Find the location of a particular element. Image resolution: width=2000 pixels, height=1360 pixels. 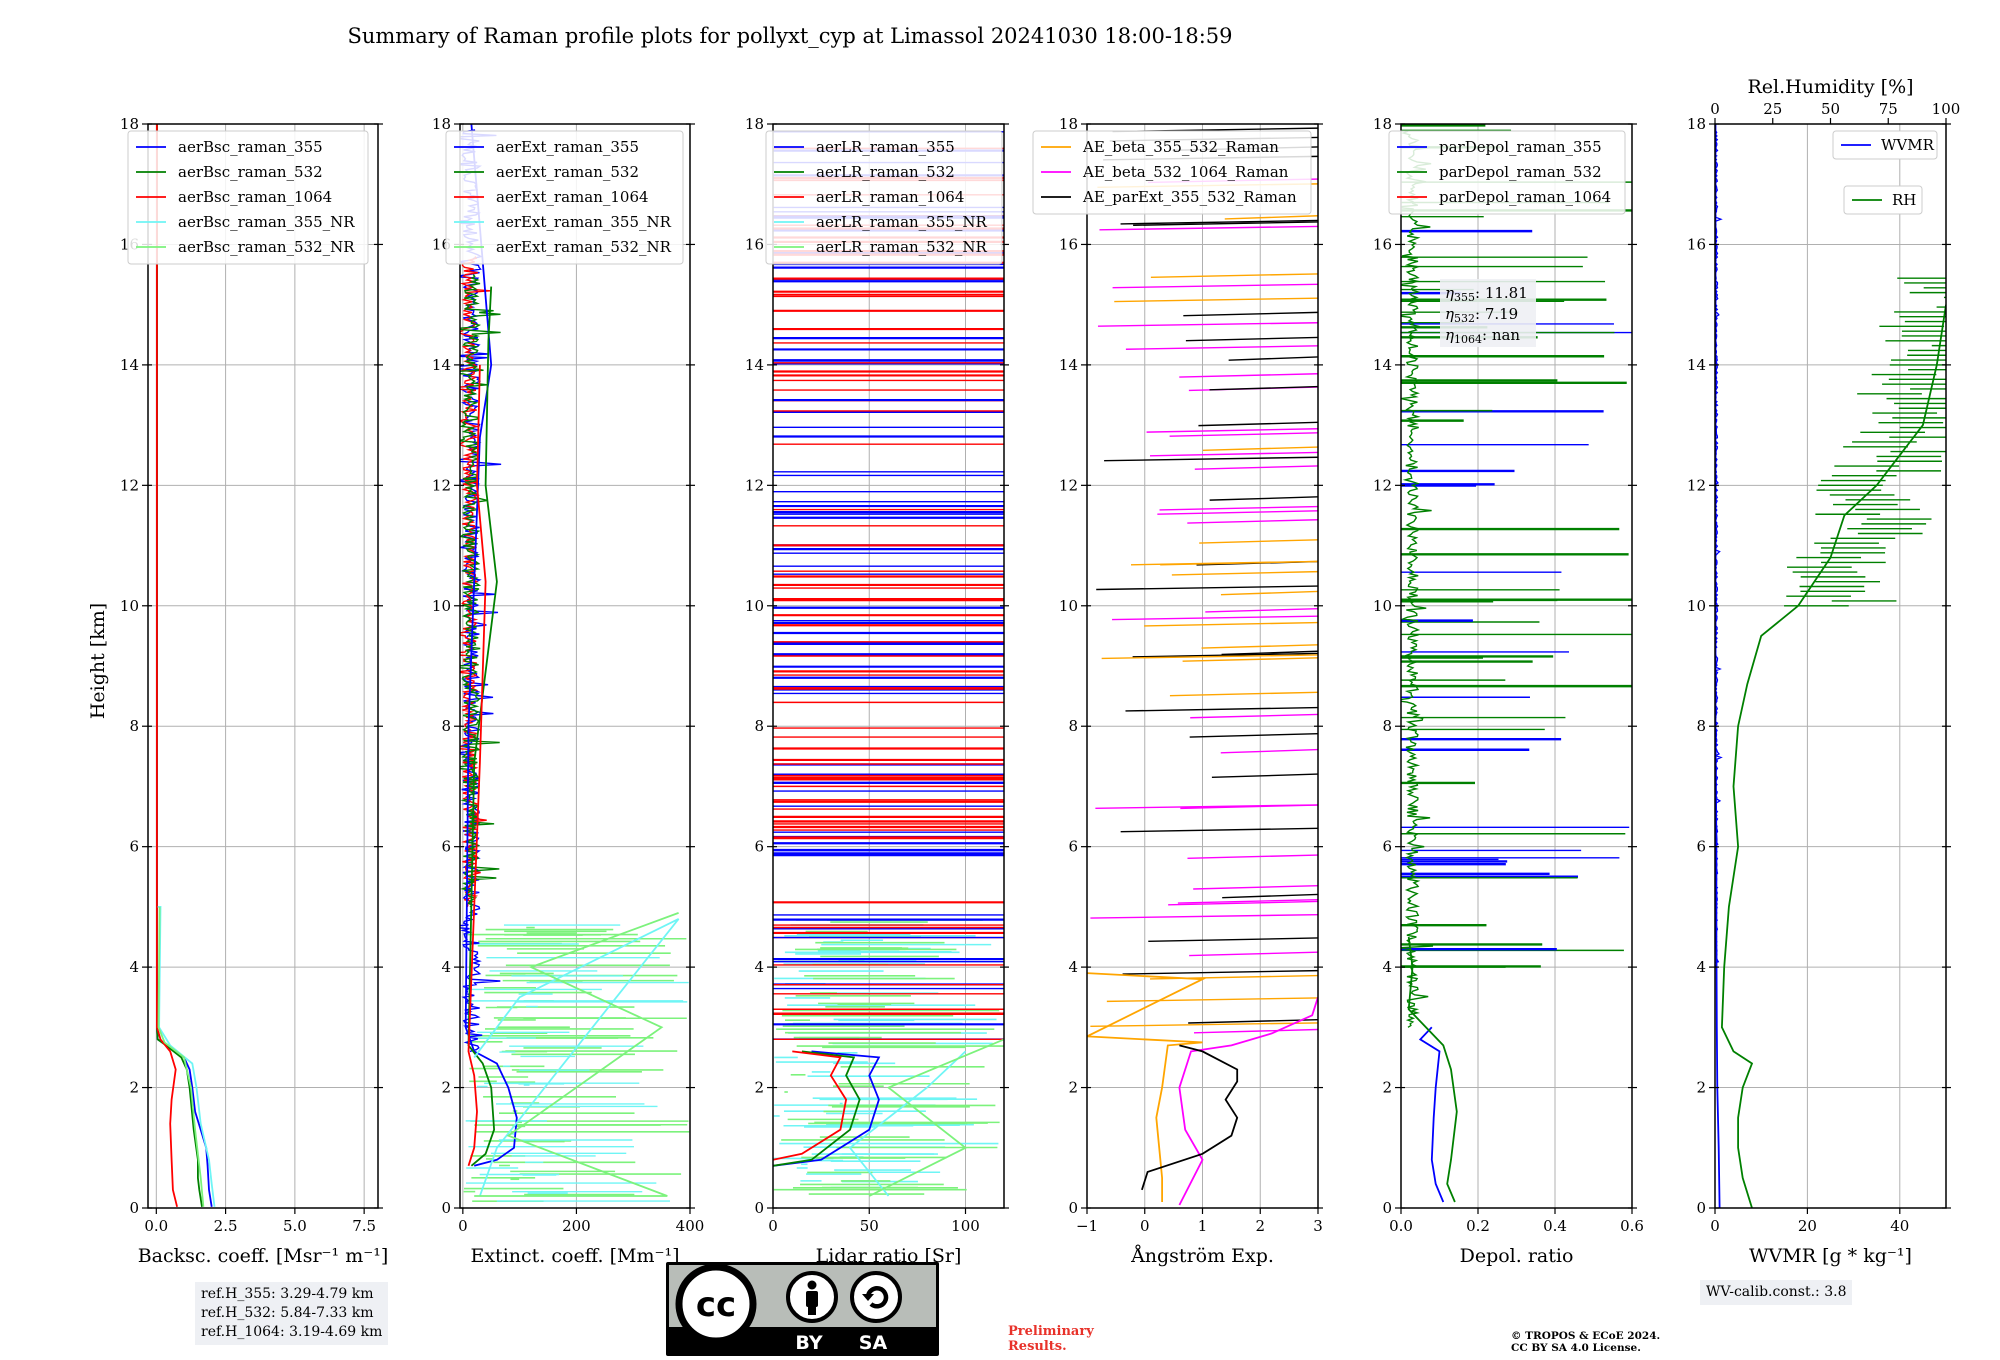

y-tick-label: 10 is located at coordinates (1382, 606).